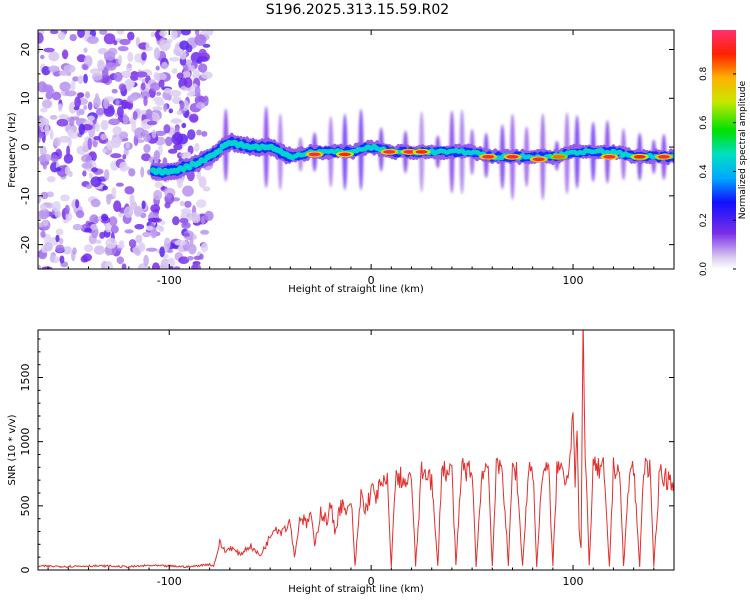 Image resolution: width=750 pixels, height=600 pixels. I want to click on y-tick-label: 500, so click(25, 505).